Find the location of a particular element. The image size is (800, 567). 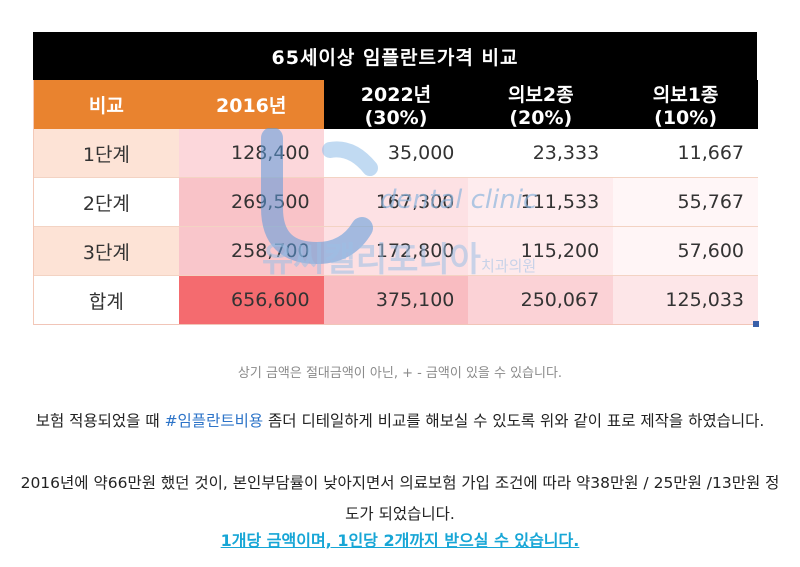

cell-insurance-1: 55,767 is located at coordinates (685, 202).